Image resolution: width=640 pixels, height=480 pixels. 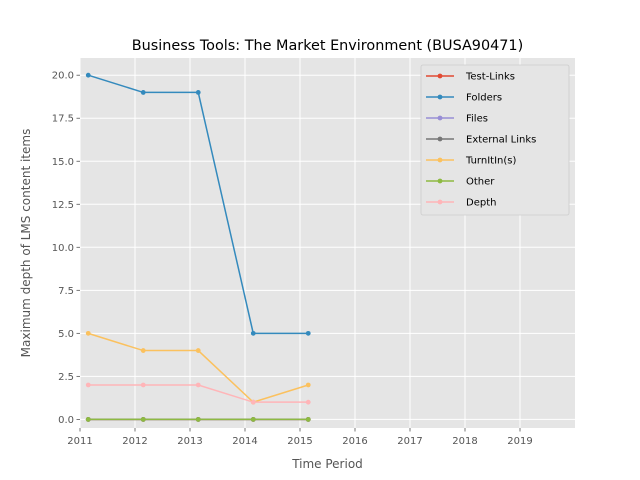 I want to click on legend-label: Folders, so click(x=484, y=98).